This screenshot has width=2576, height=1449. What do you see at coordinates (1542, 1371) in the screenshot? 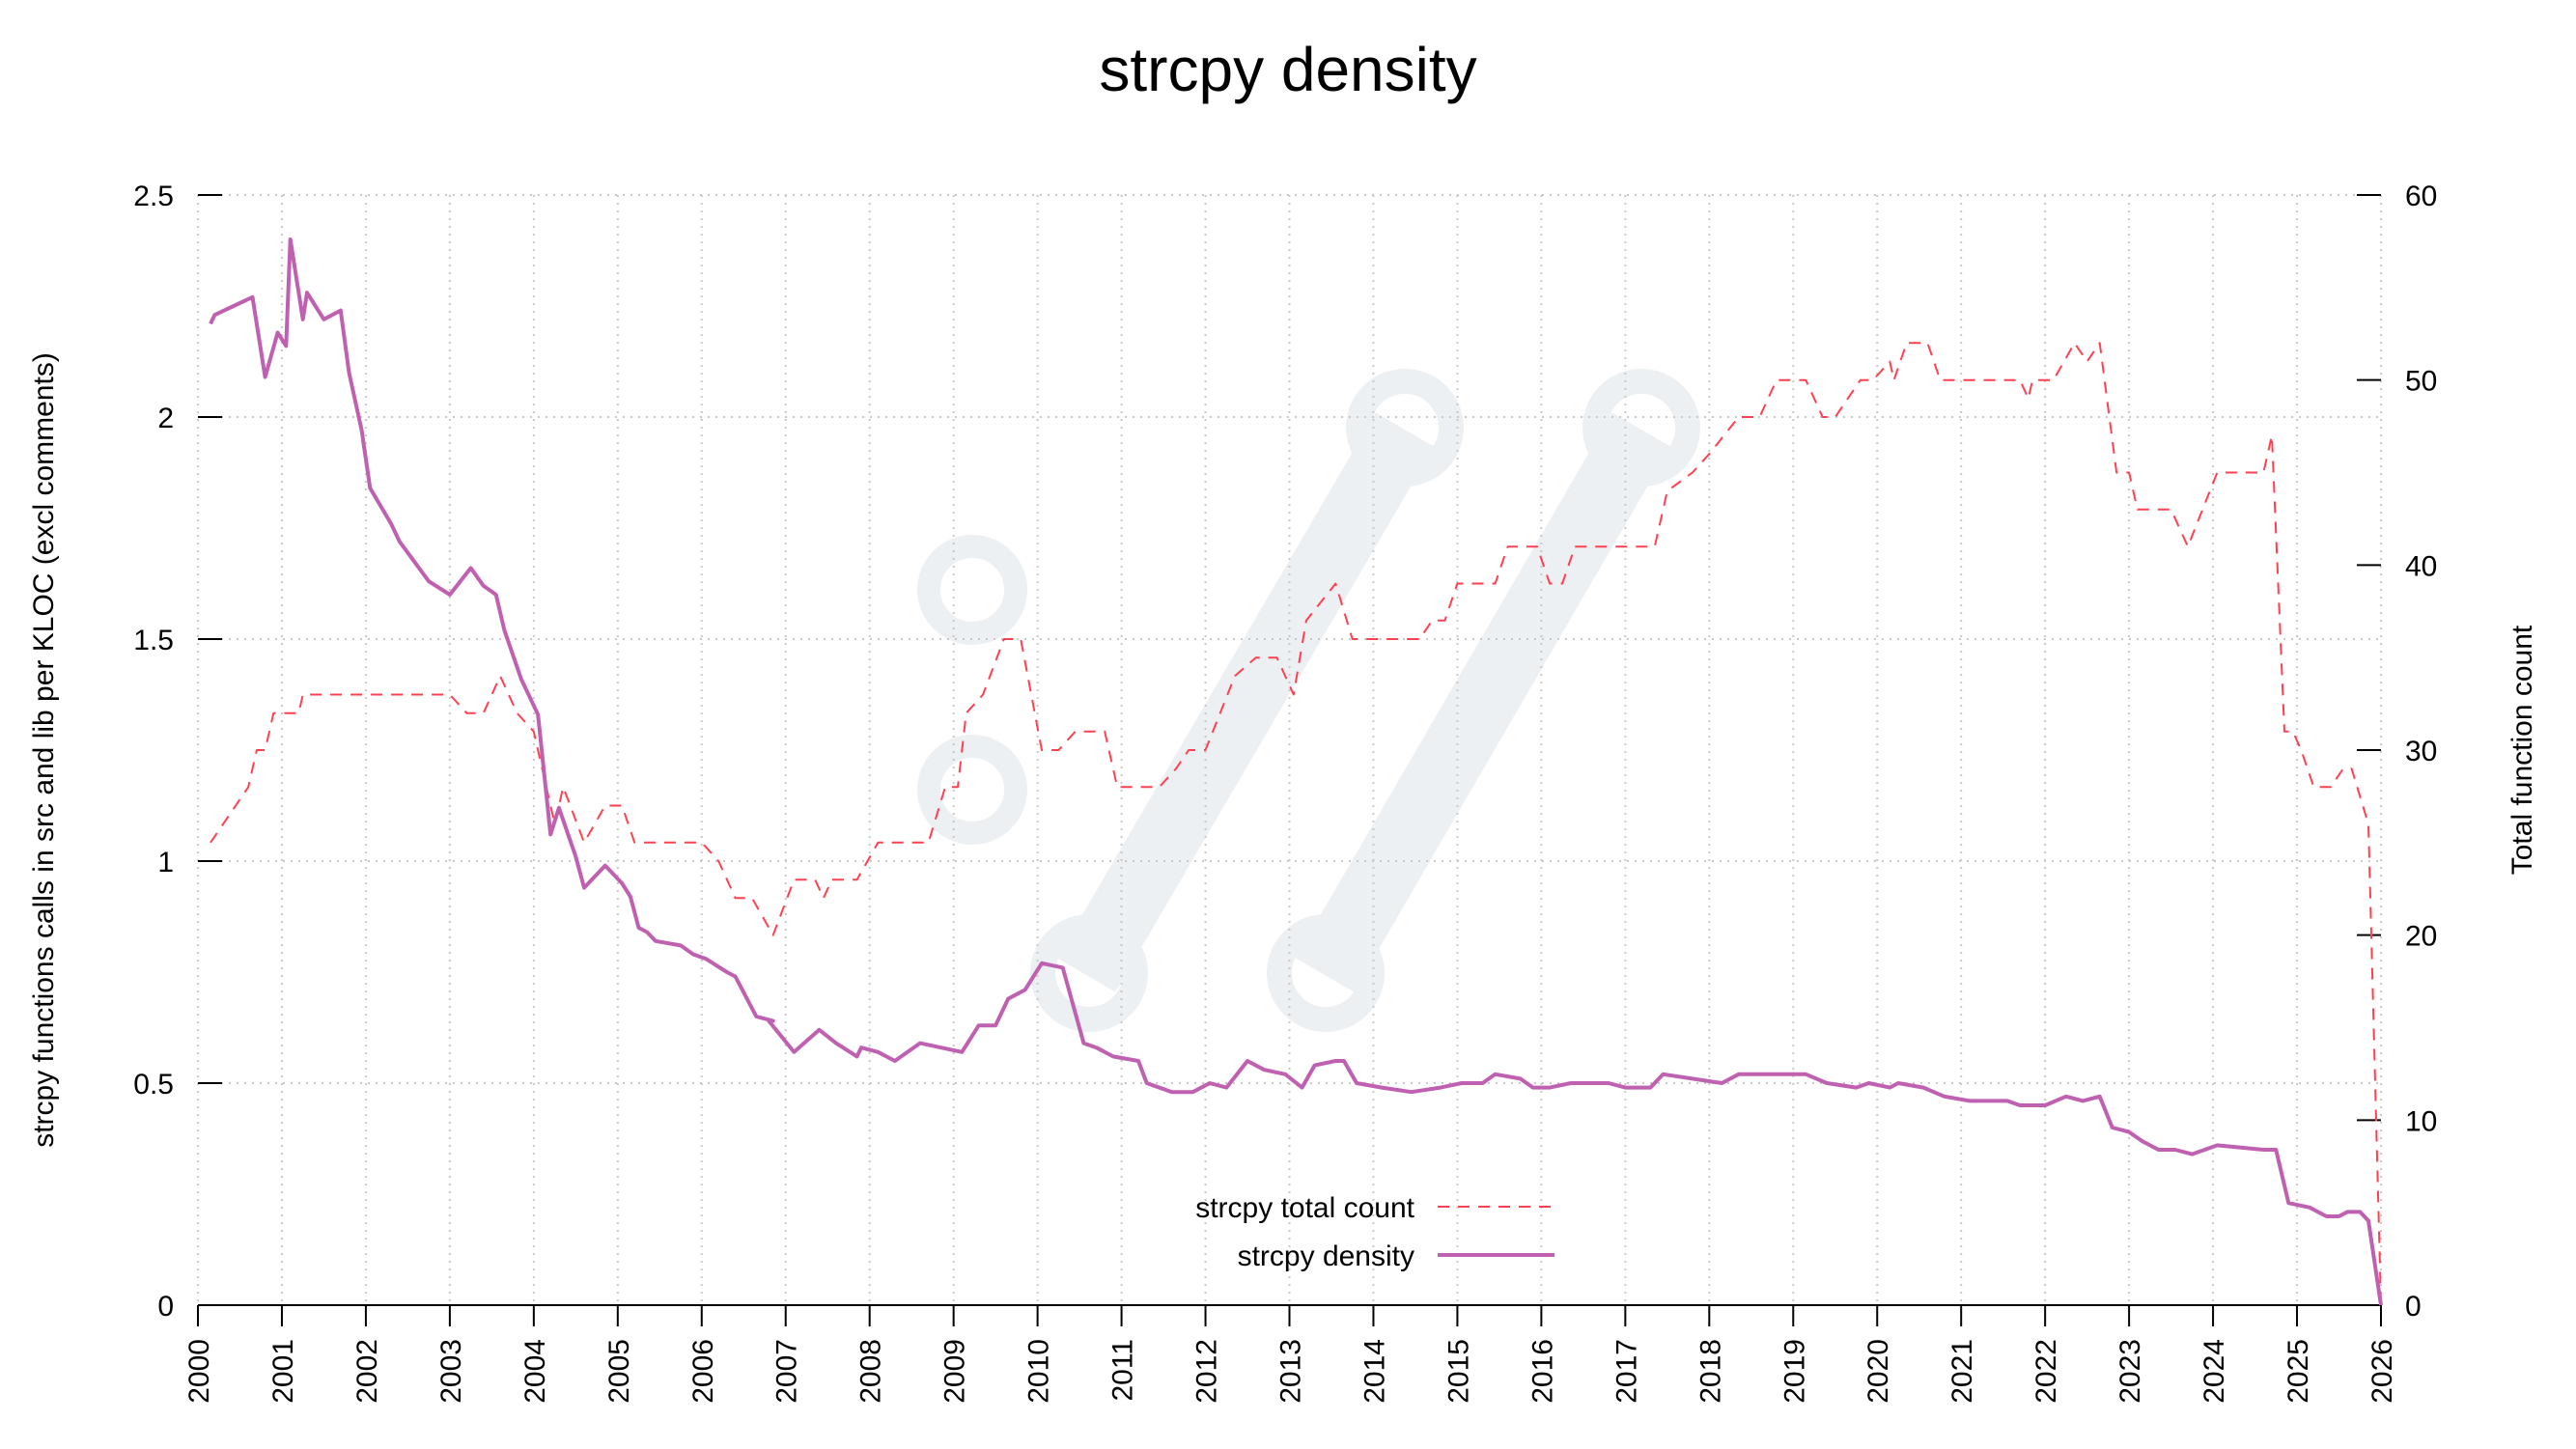
I see `x-tick-label: 2016` at bounding box center [1542, 1371].